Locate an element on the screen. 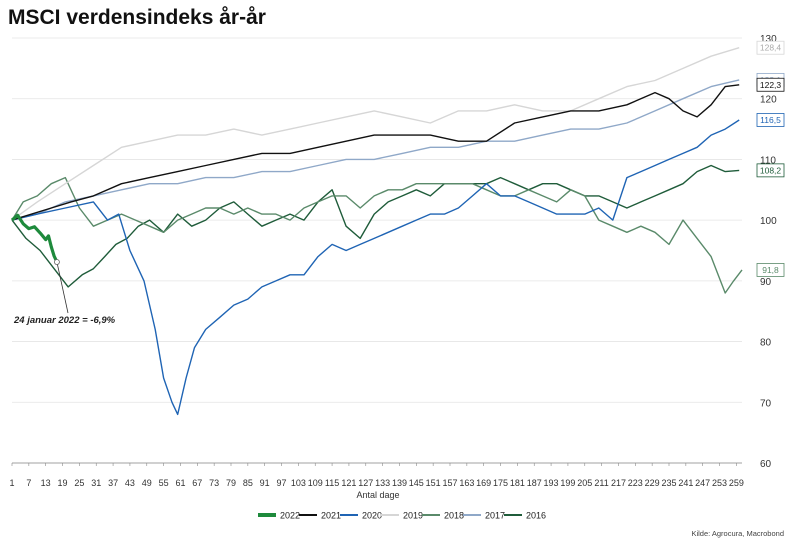 This screenshot has width=793, height=545. x-tick-label: 13 is located at coordinates (46, 483).